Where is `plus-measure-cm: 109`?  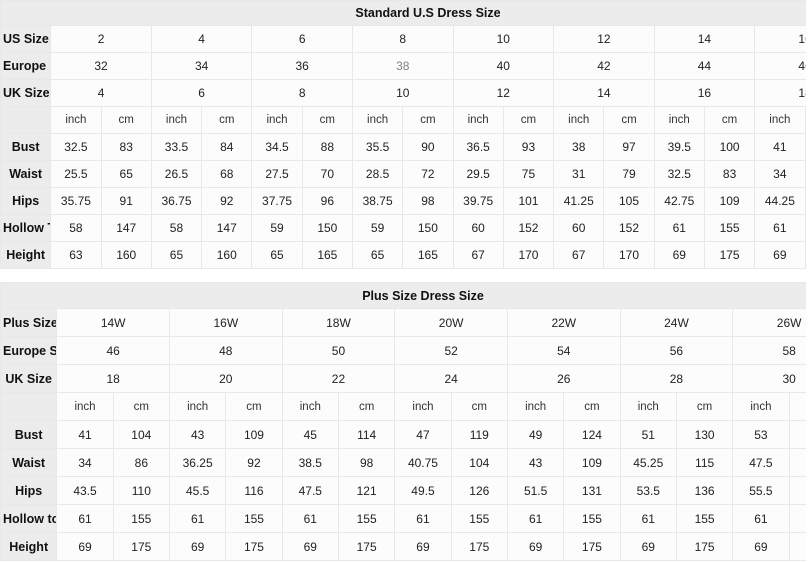 plus-measure-cm: 109 is located at coordinates (592, 462).